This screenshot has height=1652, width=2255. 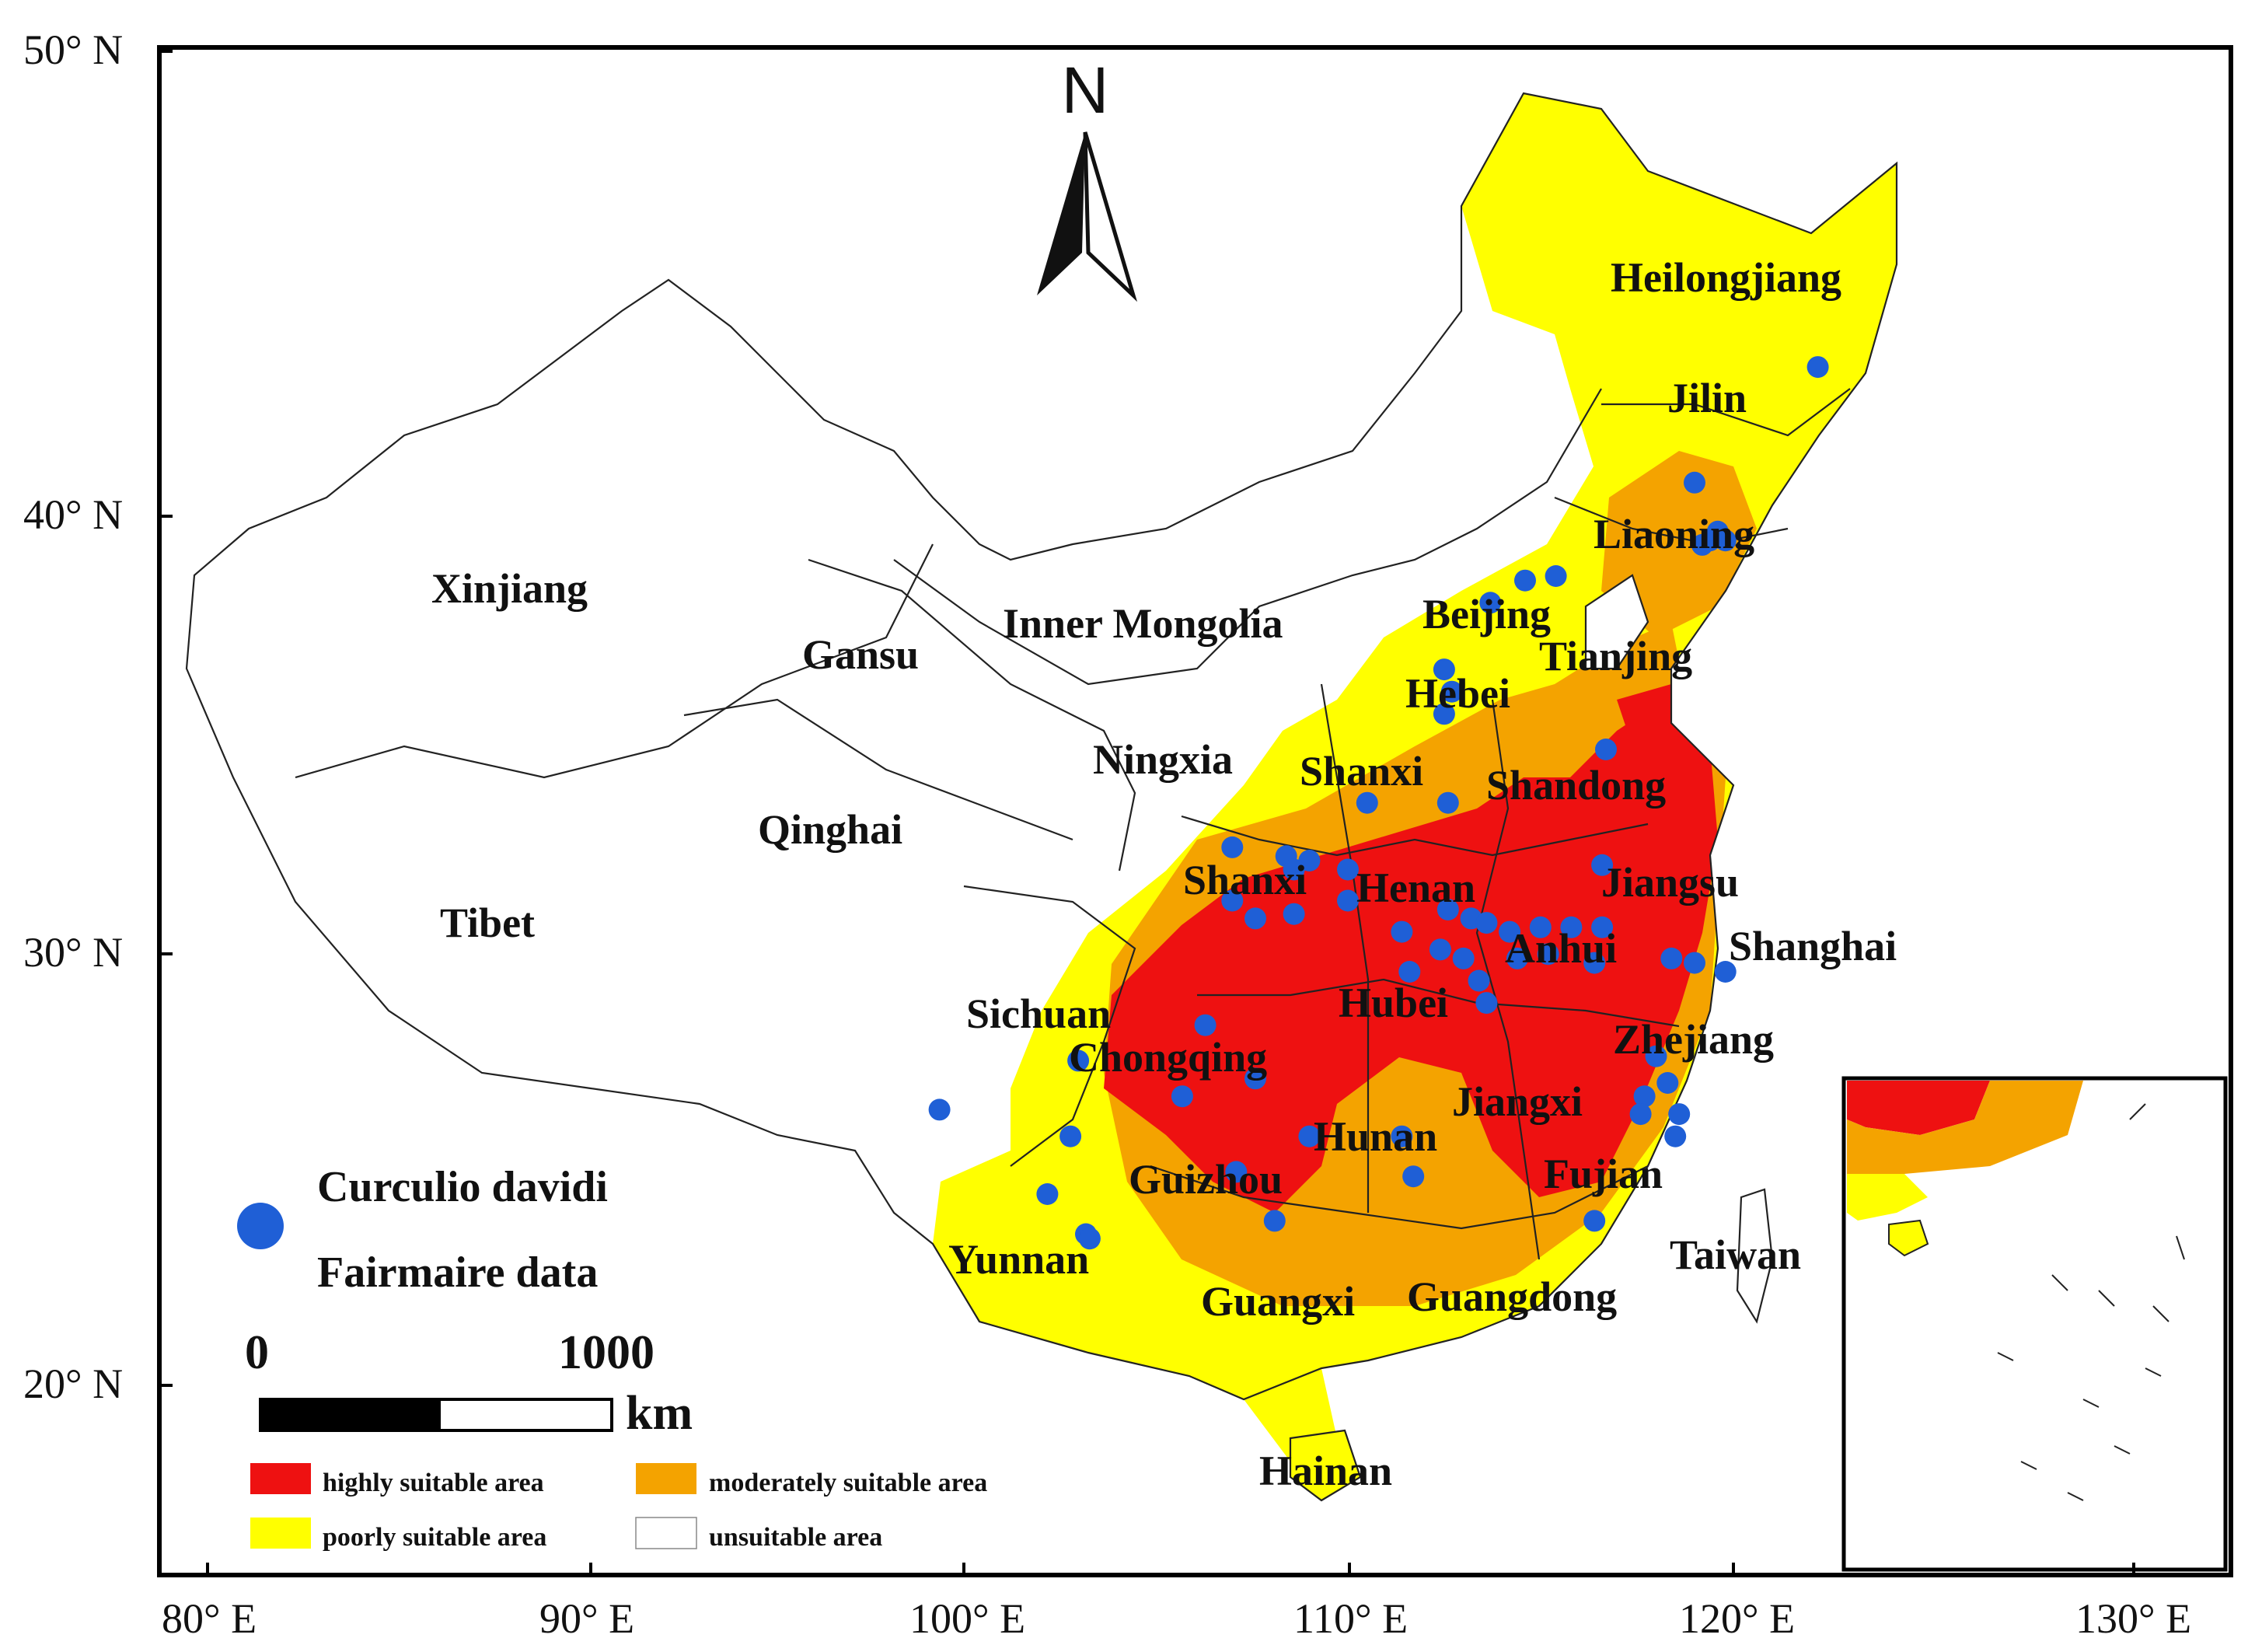 What do you see at coordinates (1908, 1238) in the screenshot?
I see `inset-hainan` at bounding box center [1908, 1238].